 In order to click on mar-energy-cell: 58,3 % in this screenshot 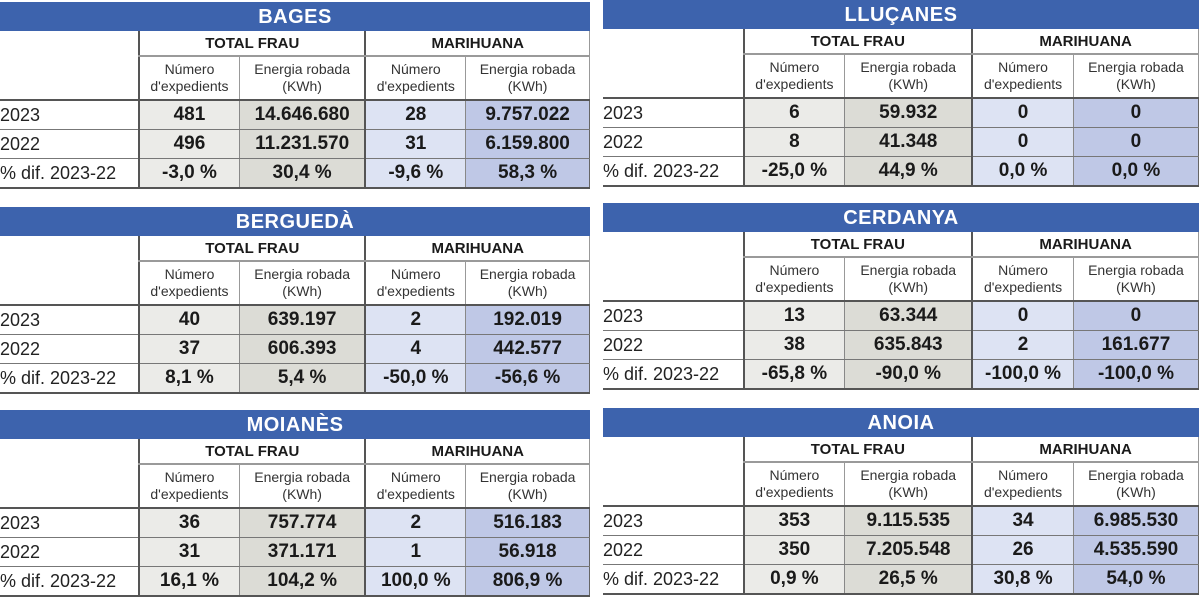, I will do `click(527, 173)`.